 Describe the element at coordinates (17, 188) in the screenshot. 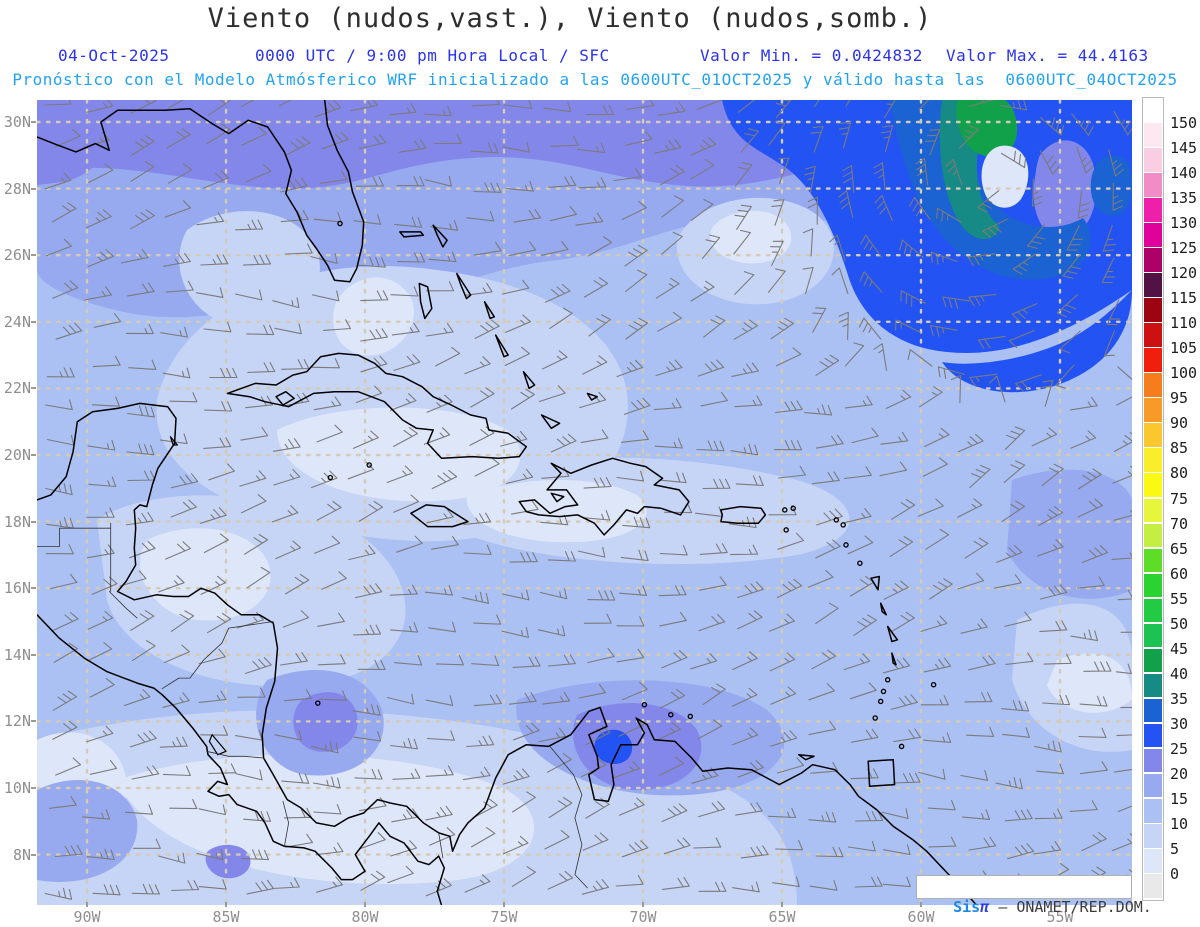

I see `lat-tick-label: 28N` at that location.